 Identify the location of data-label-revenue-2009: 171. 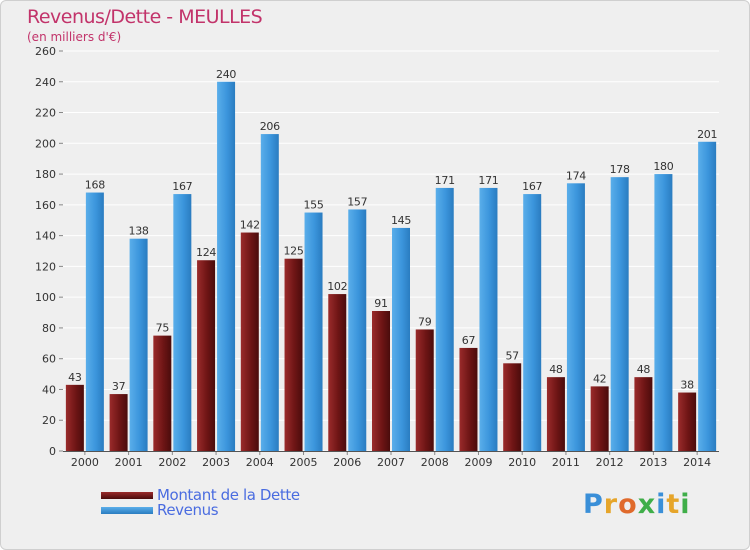
(488, 180).